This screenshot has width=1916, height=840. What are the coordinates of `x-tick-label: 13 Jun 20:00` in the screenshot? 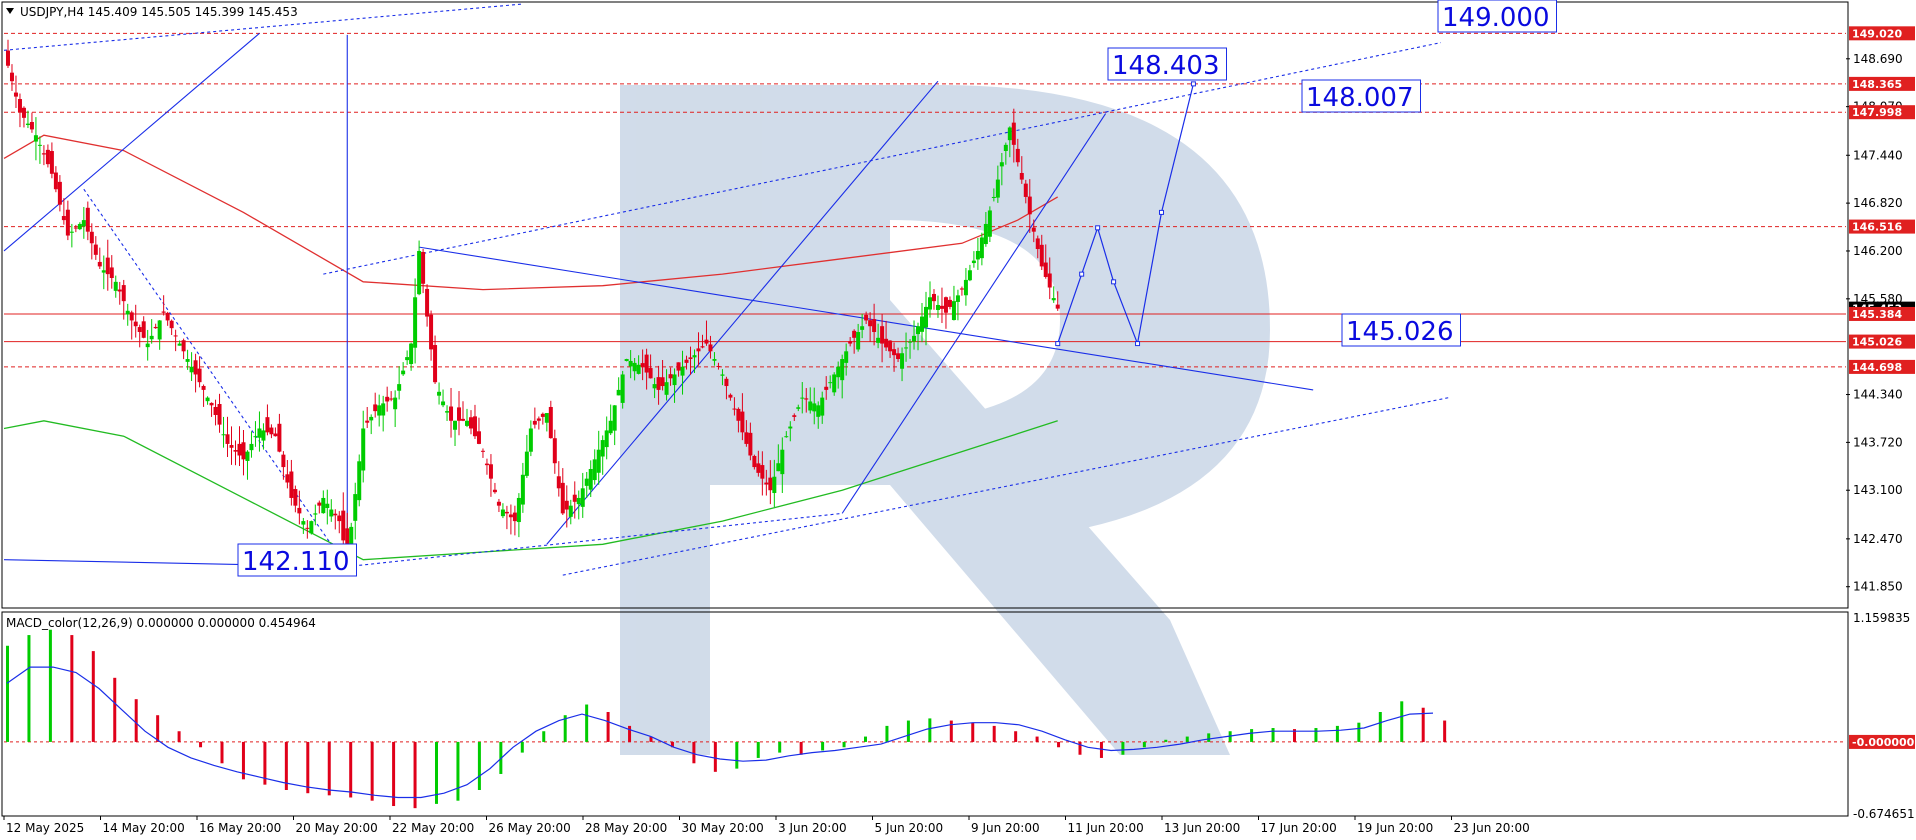 It's located at (1202, 828).